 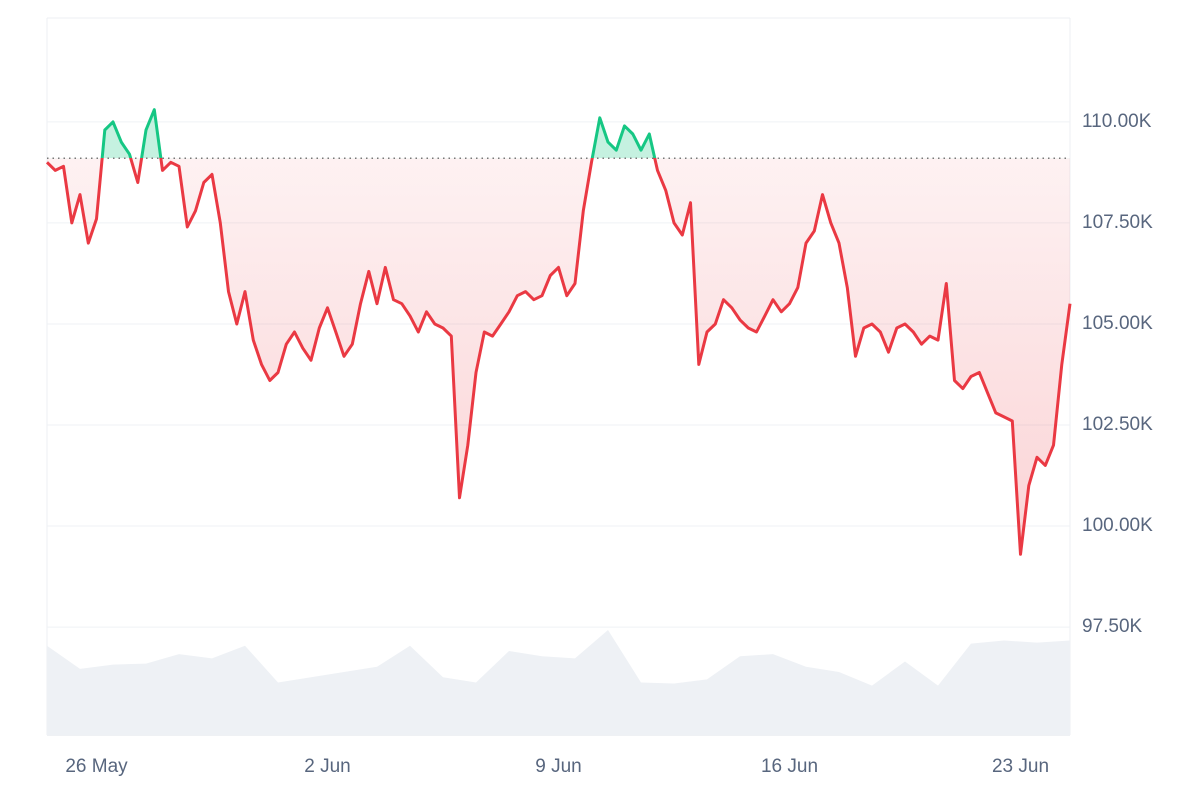 I want to click on x-tick-label: 16 Jun, so click(x=789, y=766).